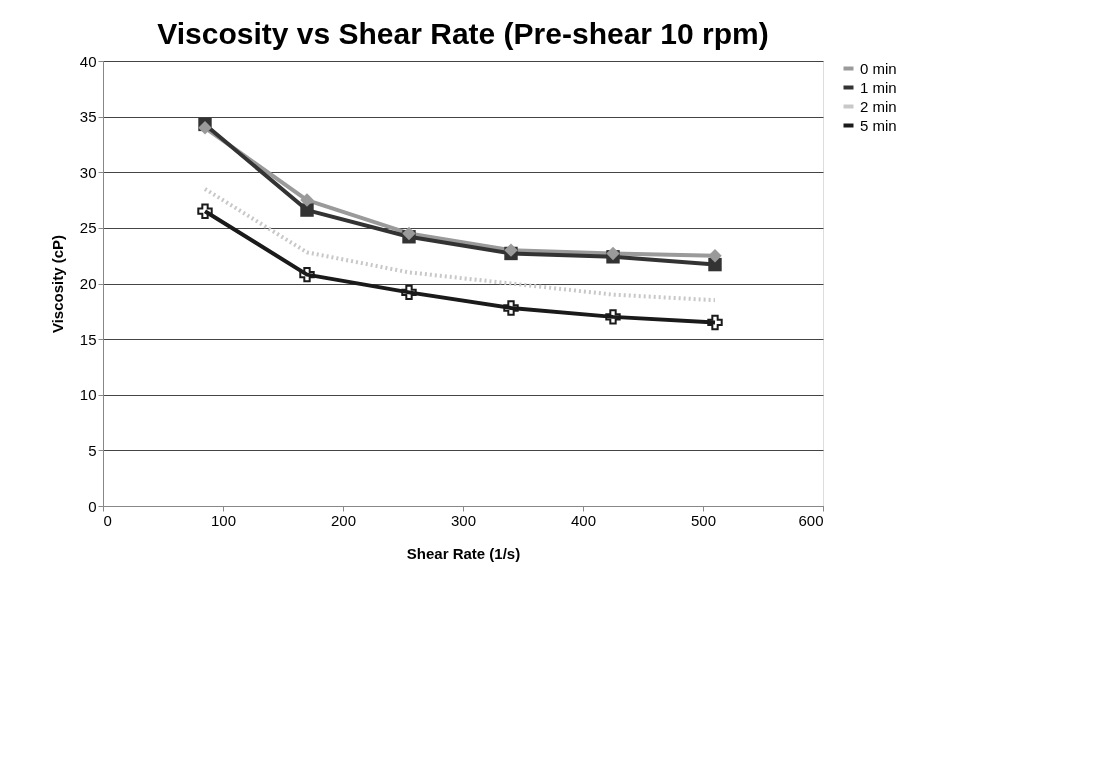 The width and height of the screenshot is (1109, 763). Describe the element at coordinates (57, 284) in the screenshot. I see `y-axis-title: Viscosity (cP)` at that location.